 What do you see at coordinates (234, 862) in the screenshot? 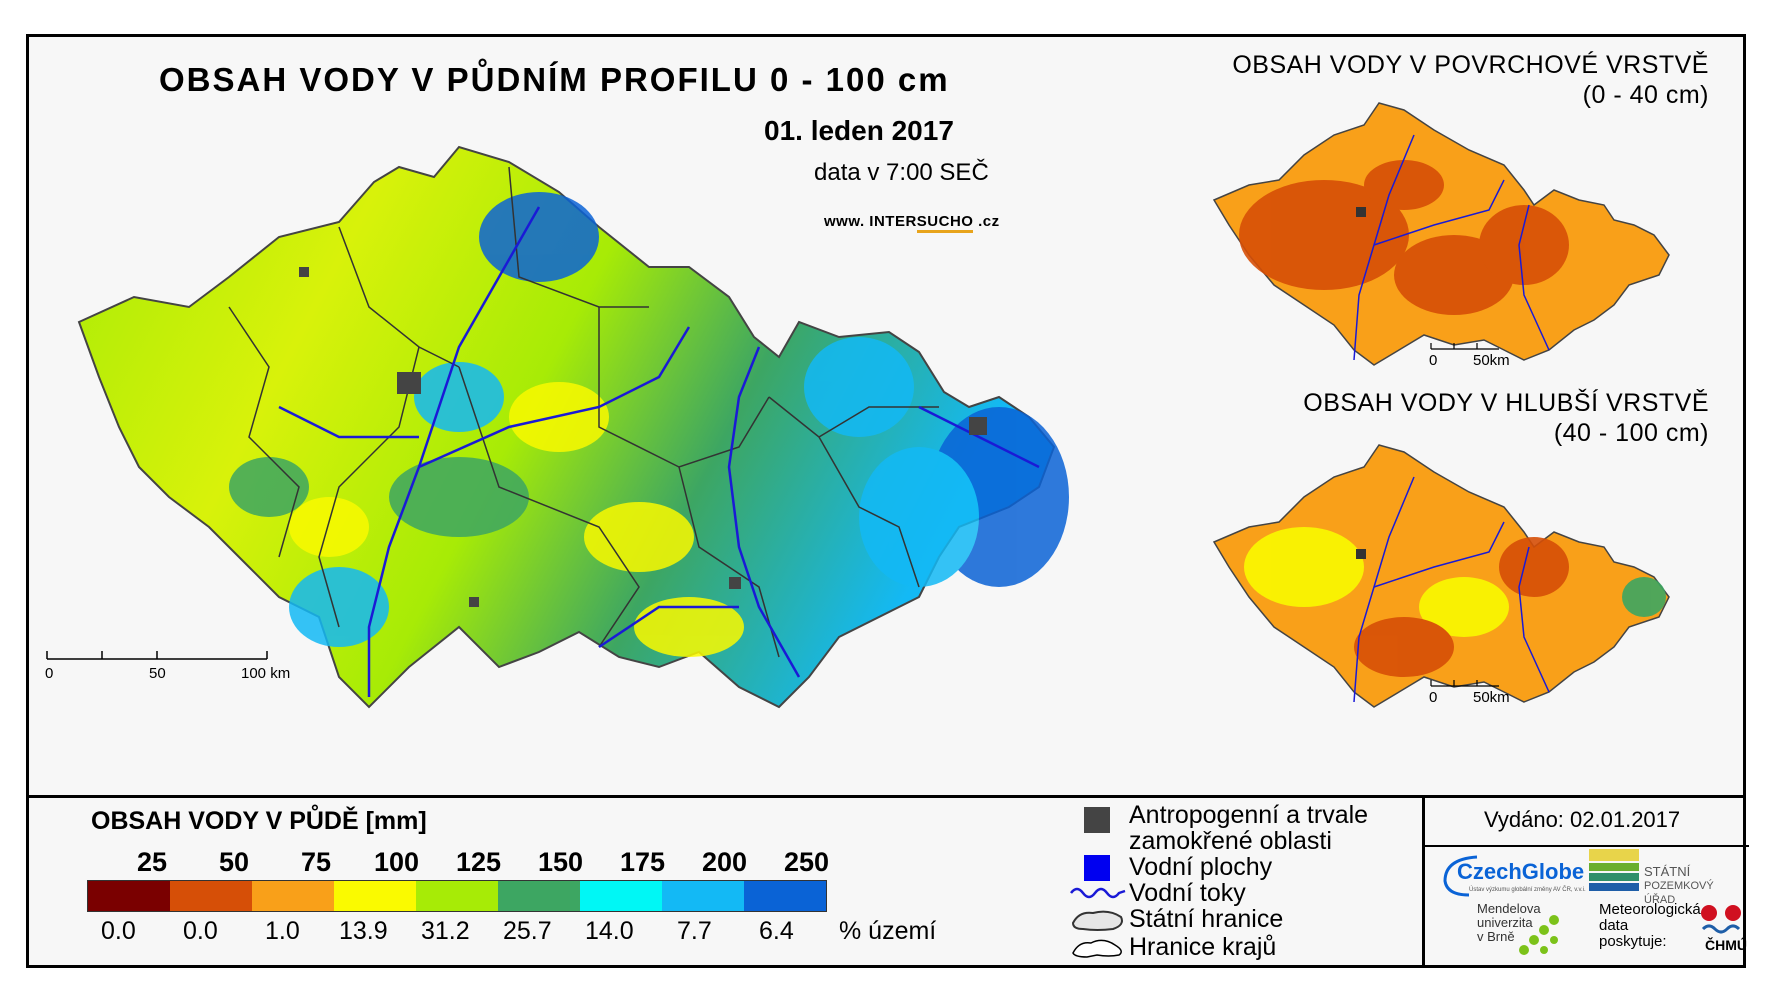
I see `threshold-label: 50` at bounding box center [234, 862].